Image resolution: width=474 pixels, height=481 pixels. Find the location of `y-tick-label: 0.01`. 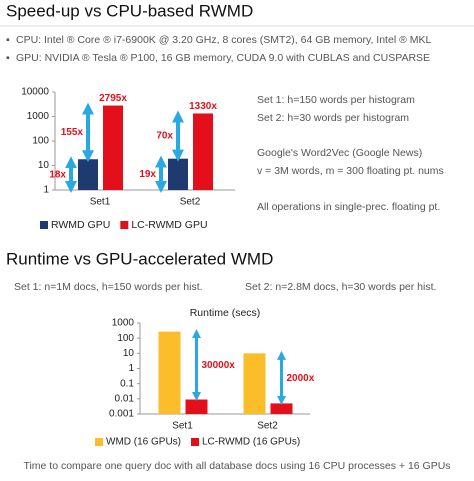

y-tick-label: 0.01 is located at coordinates (125, 398).